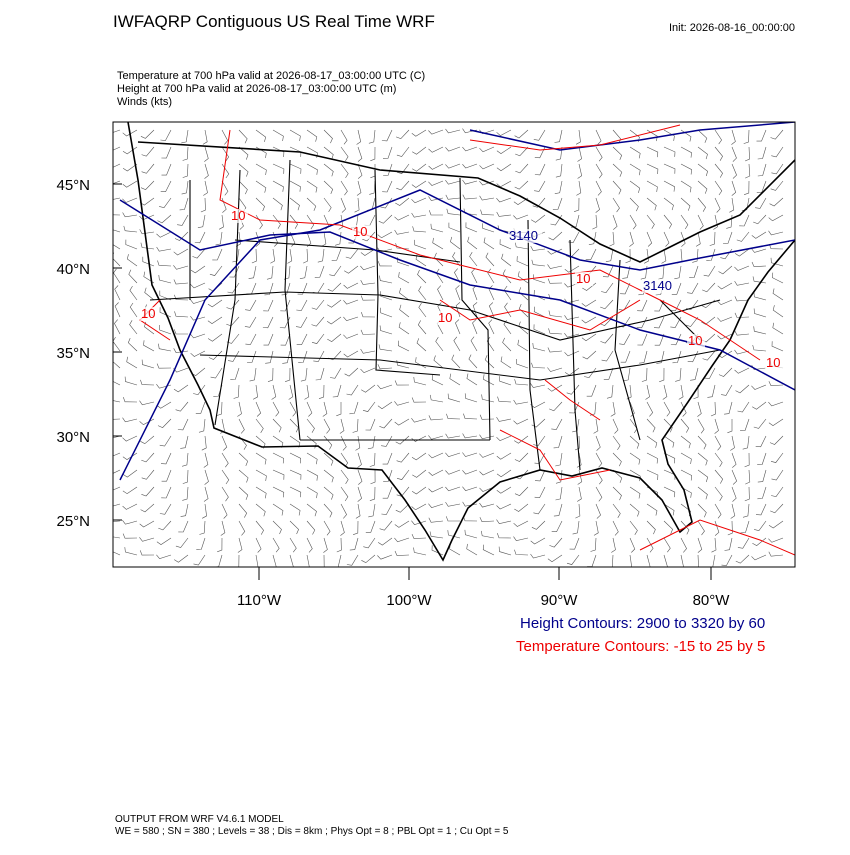  Describe the element at coordinates (259, 600) in the screenshot. I see `lon-label: 110°W` at that location.